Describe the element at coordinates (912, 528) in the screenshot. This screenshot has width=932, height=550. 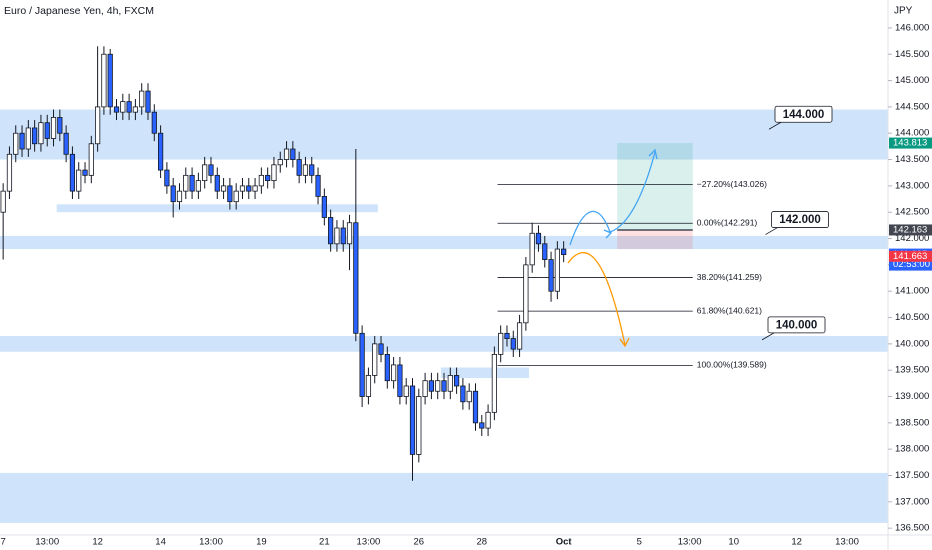
I see `y-tick-label: 136.500` at that location.